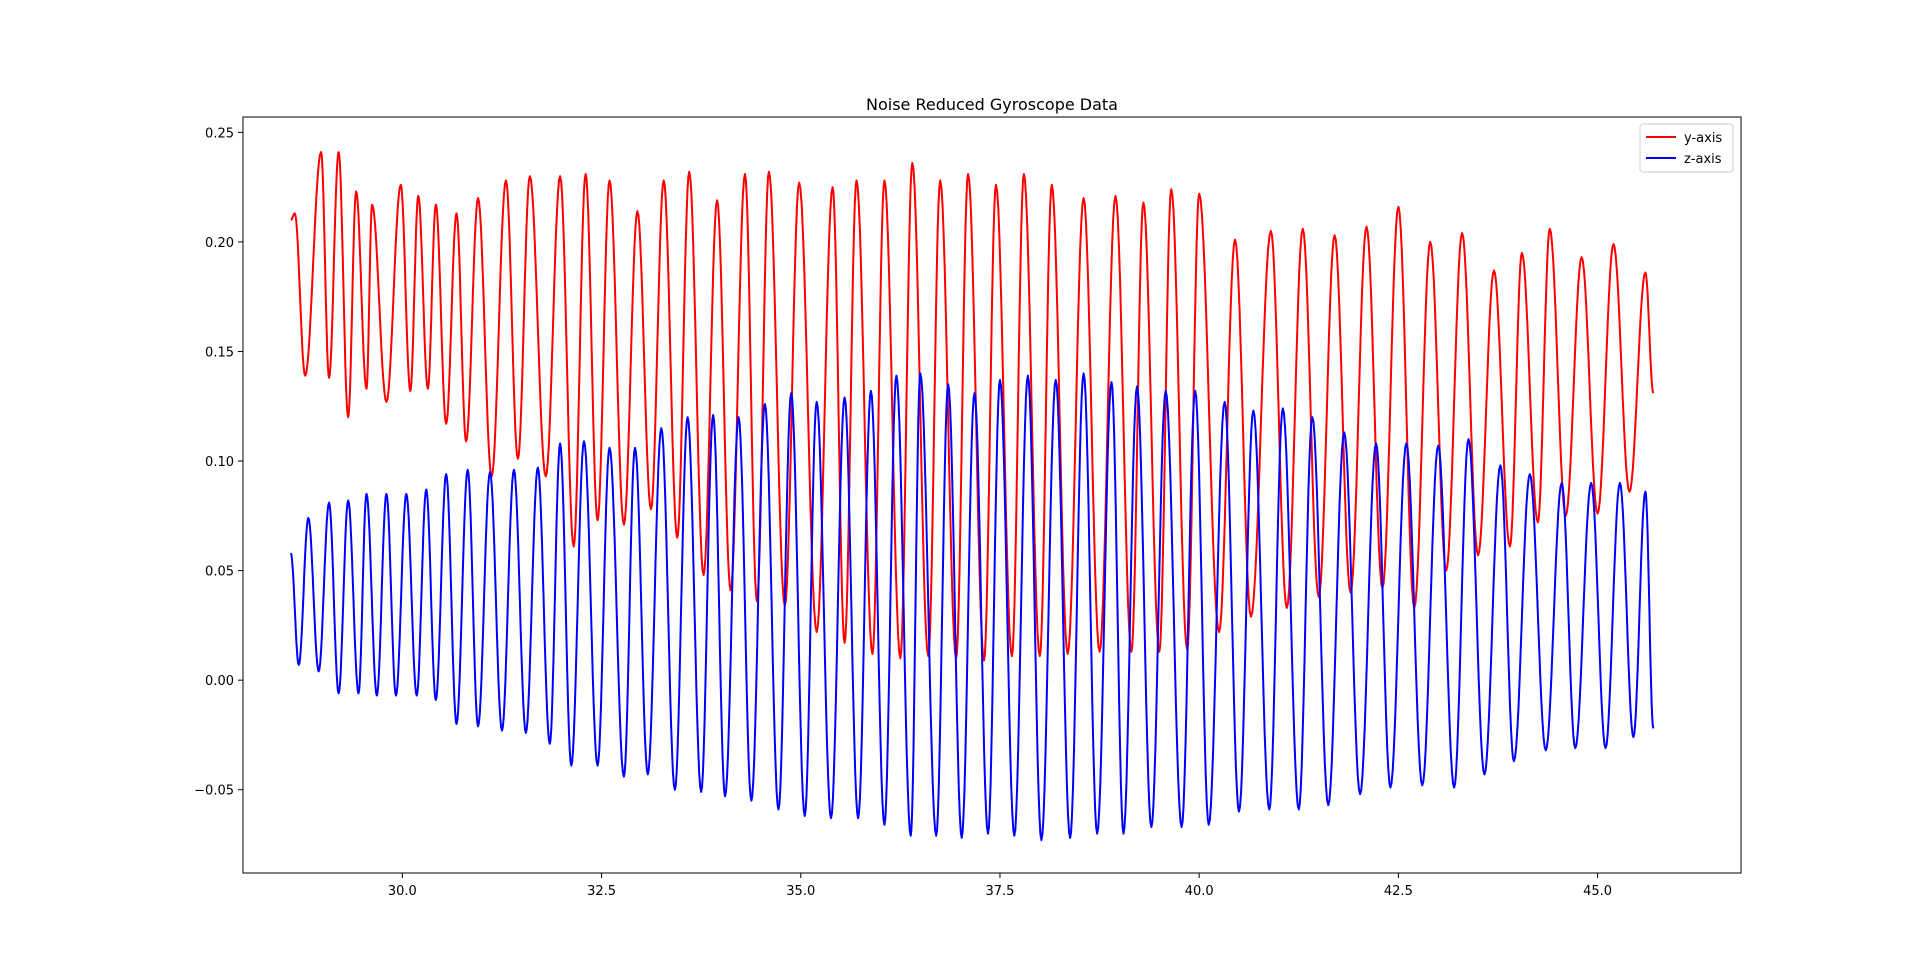  I want to click on legend-label: y-axis, so click(1703, 138).